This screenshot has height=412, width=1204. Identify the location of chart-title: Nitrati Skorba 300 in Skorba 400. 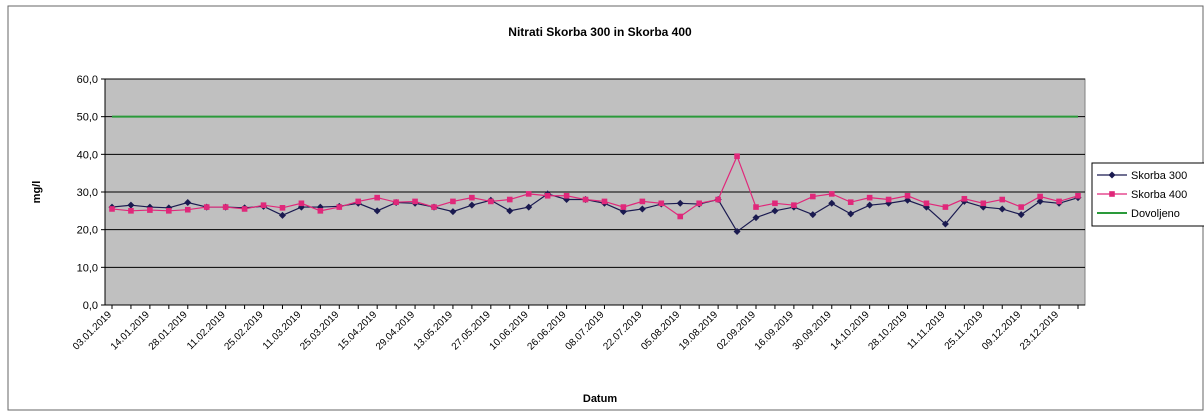
(600, 32).